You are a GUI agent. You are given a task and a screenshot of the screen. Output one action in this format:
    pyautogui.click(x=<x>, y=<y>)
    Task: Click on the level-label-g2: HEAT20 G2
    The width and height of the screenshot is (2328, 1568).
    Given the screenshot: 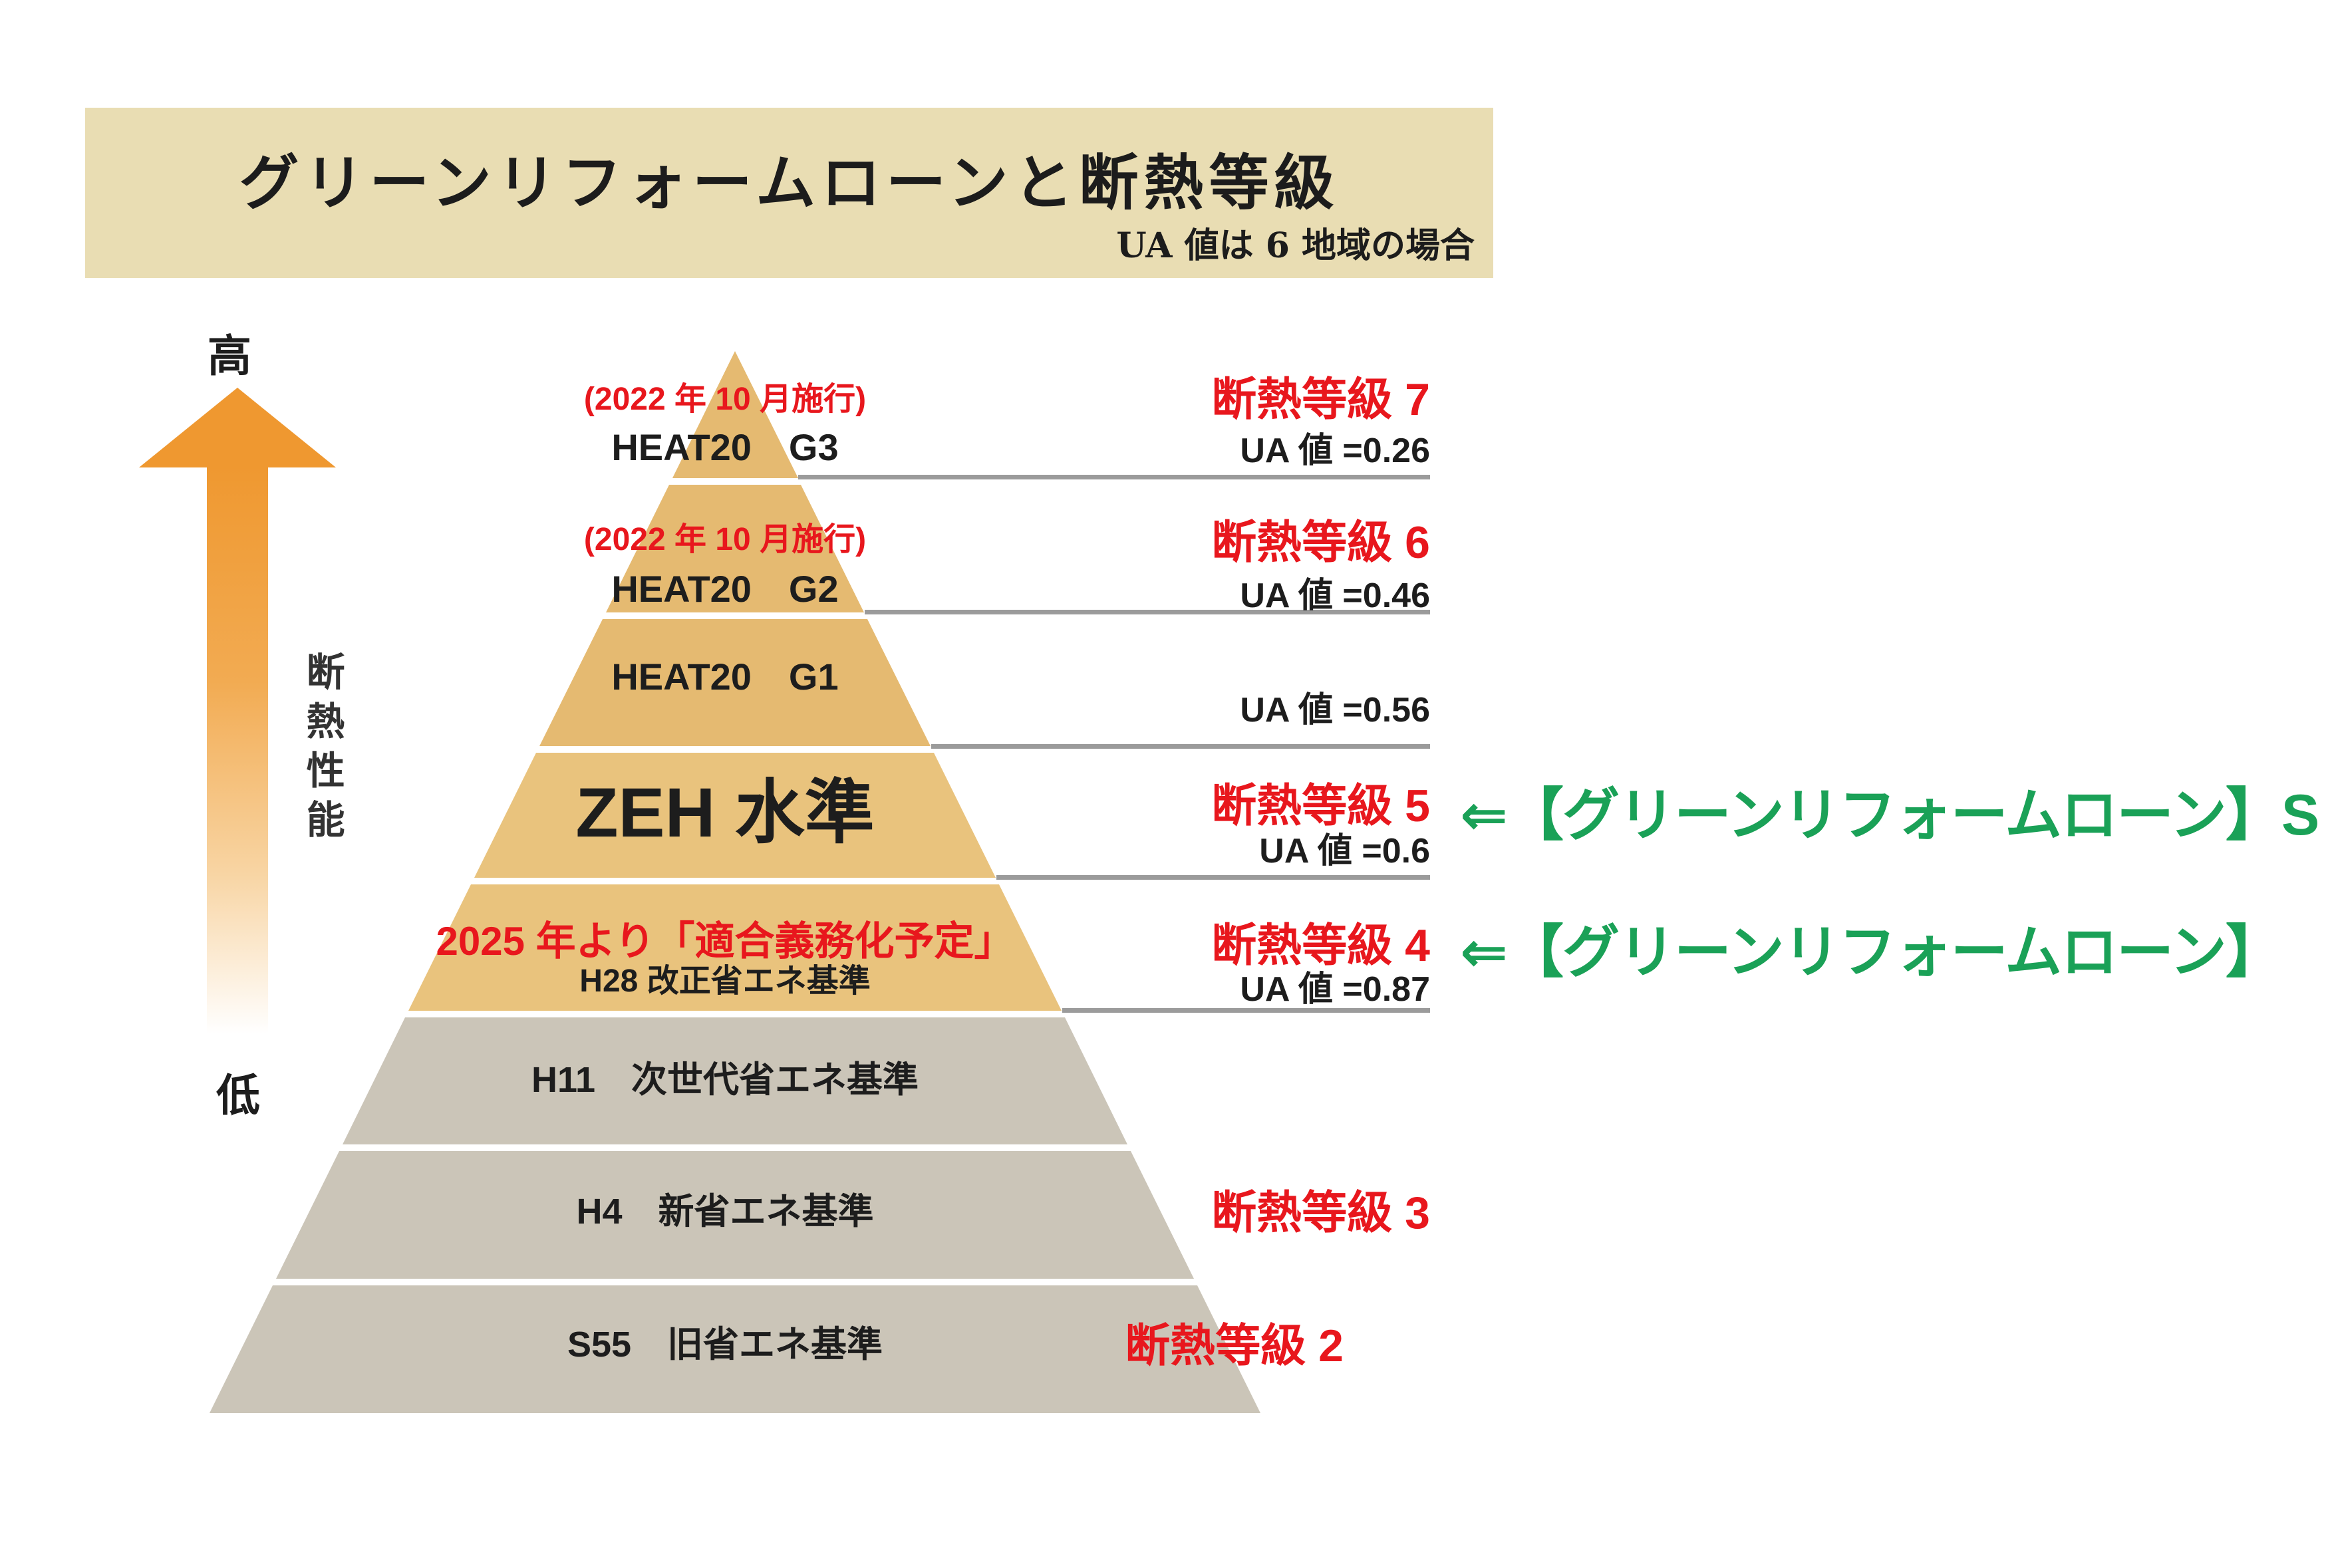 What is the action you would take?
    pyautogui.click(x=725, y=589)
    